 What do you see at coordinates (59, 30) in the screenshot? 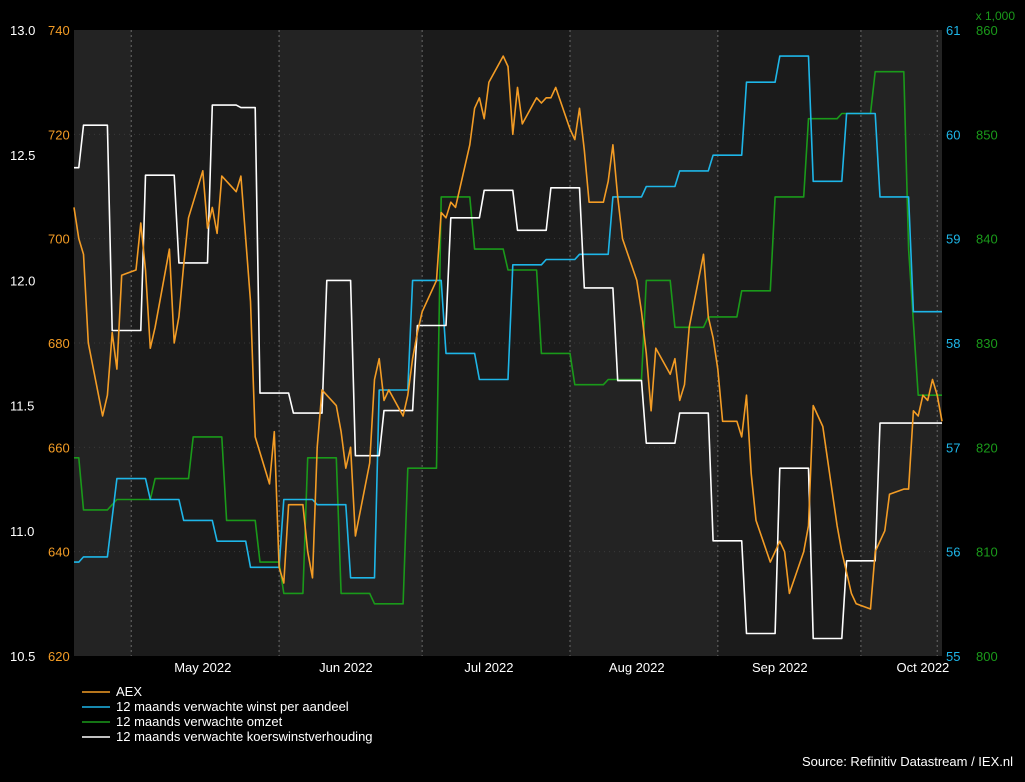
I see `aex-tick-label: 740` at bounding box center [59, 30].